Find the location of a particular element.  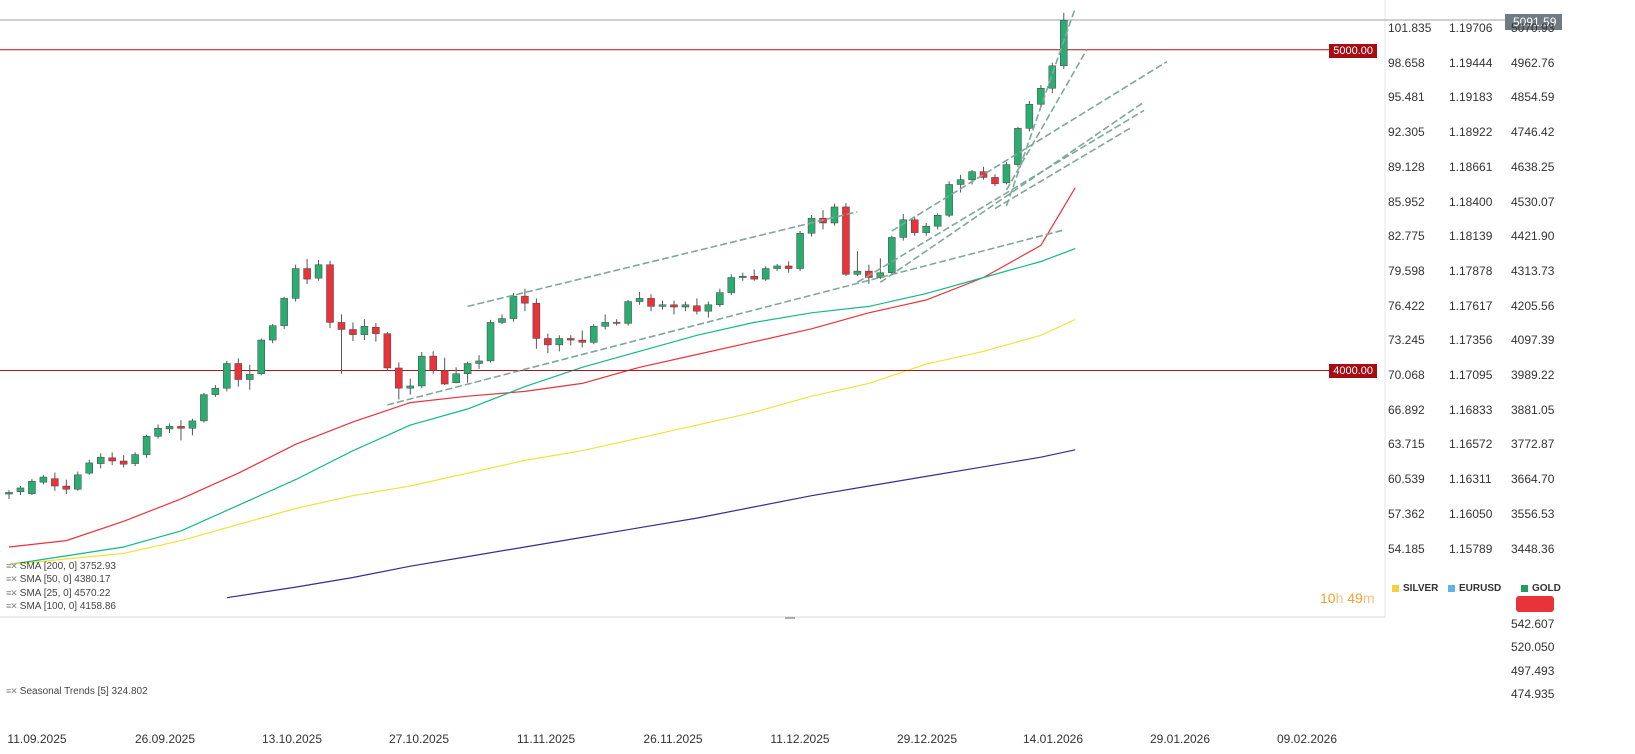

level-badge-4000: 4000.00 is located at coordinates (1353, 371).